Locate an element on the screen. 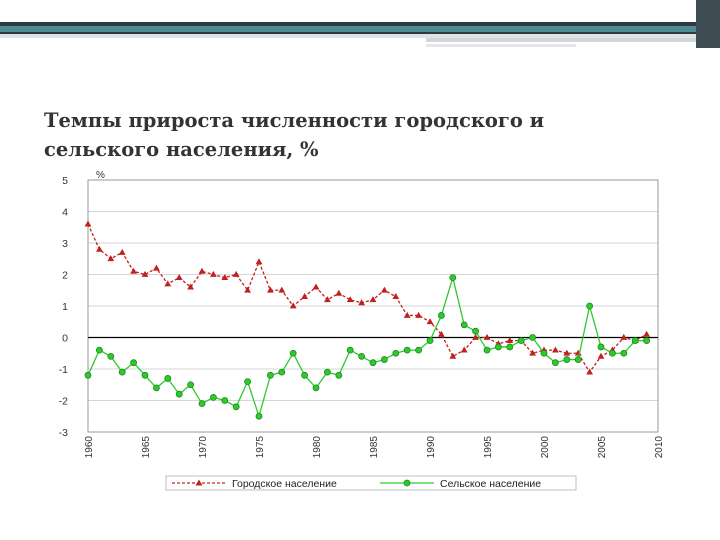 This screenshot has width=720, height=540. rural-point-2009 is located at coordinates (646, 341).